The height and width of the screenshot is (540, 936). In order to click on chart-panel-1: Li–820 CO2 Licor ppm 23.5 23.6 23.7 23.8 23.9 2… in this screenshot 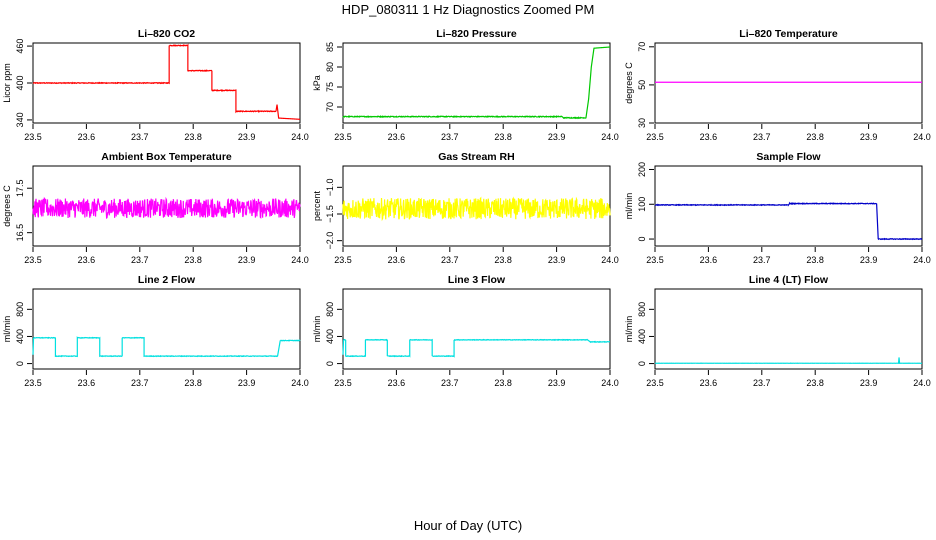, I will do `click(155, 85)`.